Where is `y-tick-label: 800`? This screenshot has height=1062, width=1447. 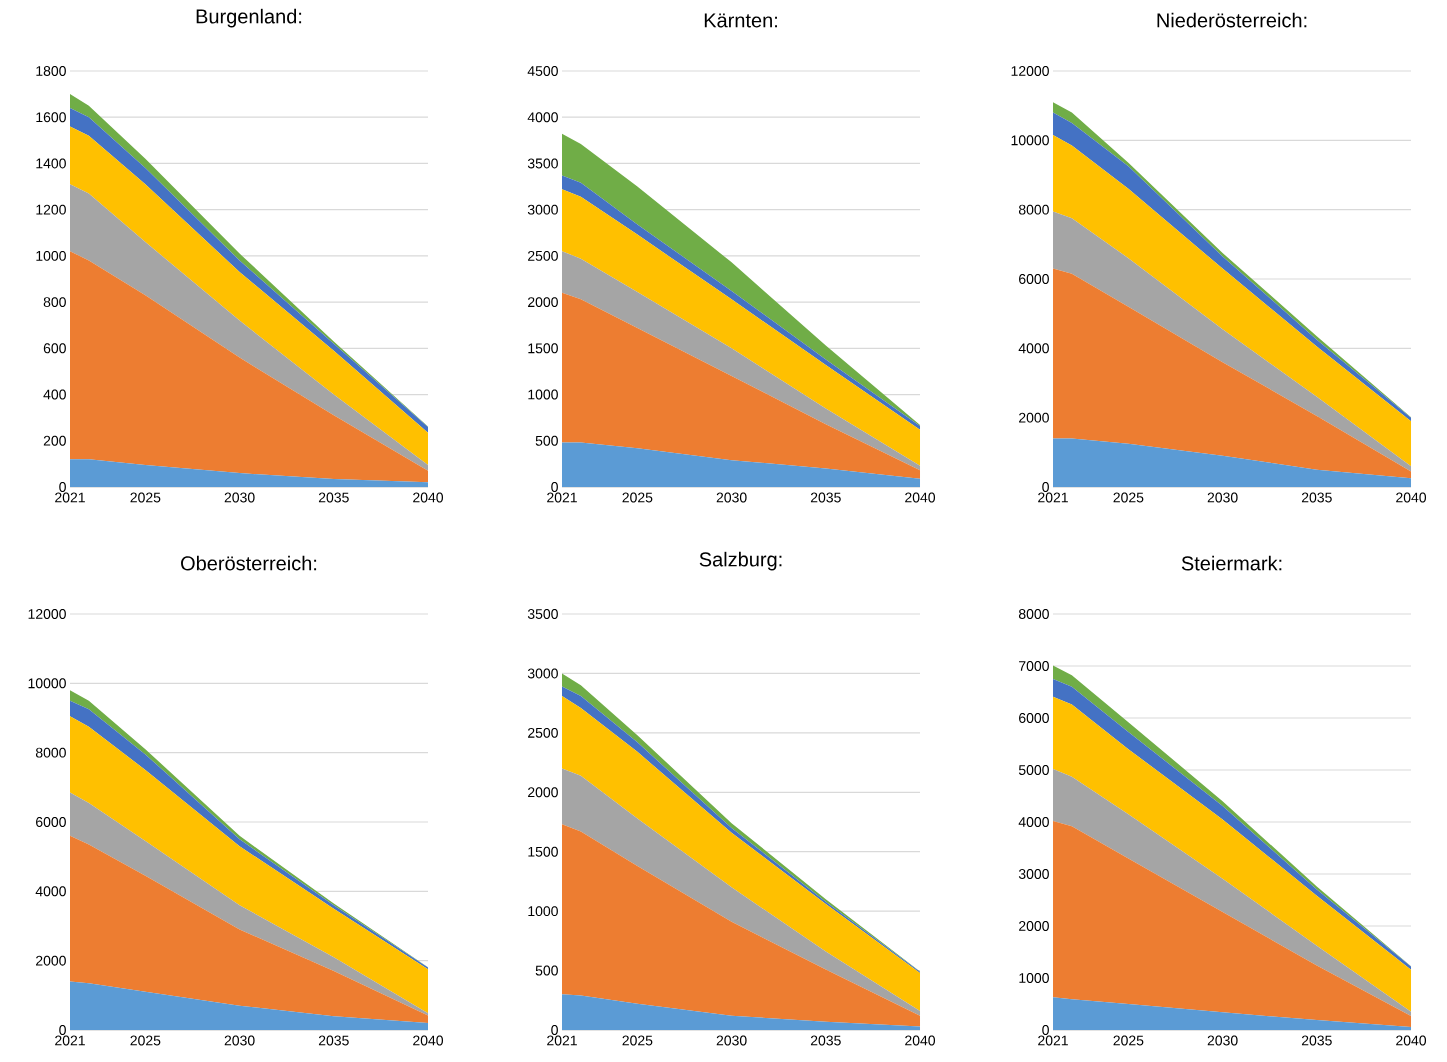
y-tick-label: 800 is located at coordinates (54, 302).